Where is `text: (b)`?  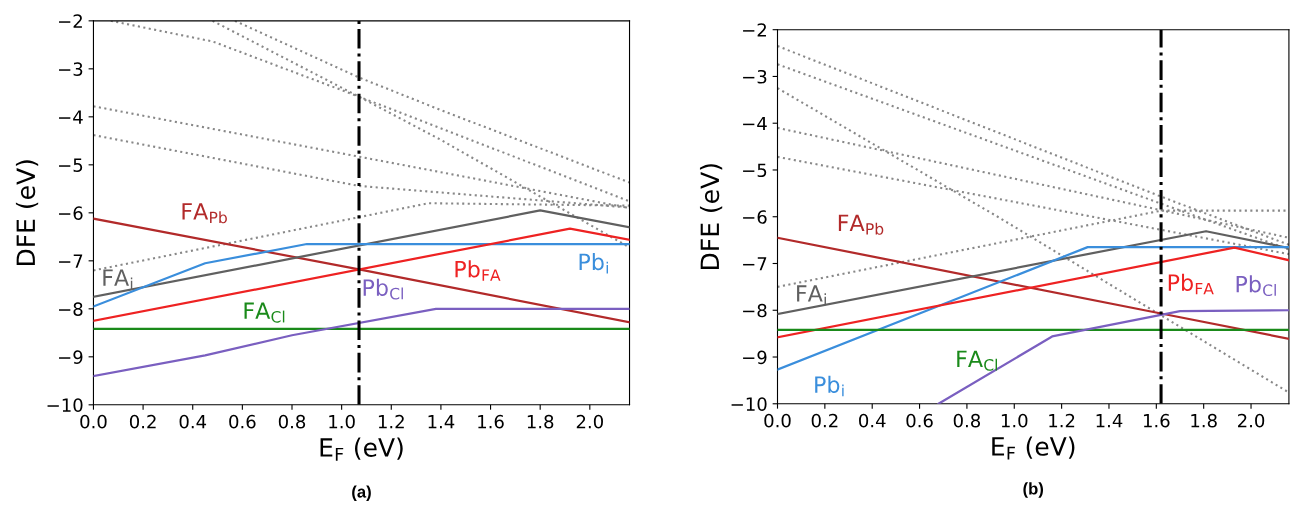
text: (b) is located at coordinates (1033, 490).